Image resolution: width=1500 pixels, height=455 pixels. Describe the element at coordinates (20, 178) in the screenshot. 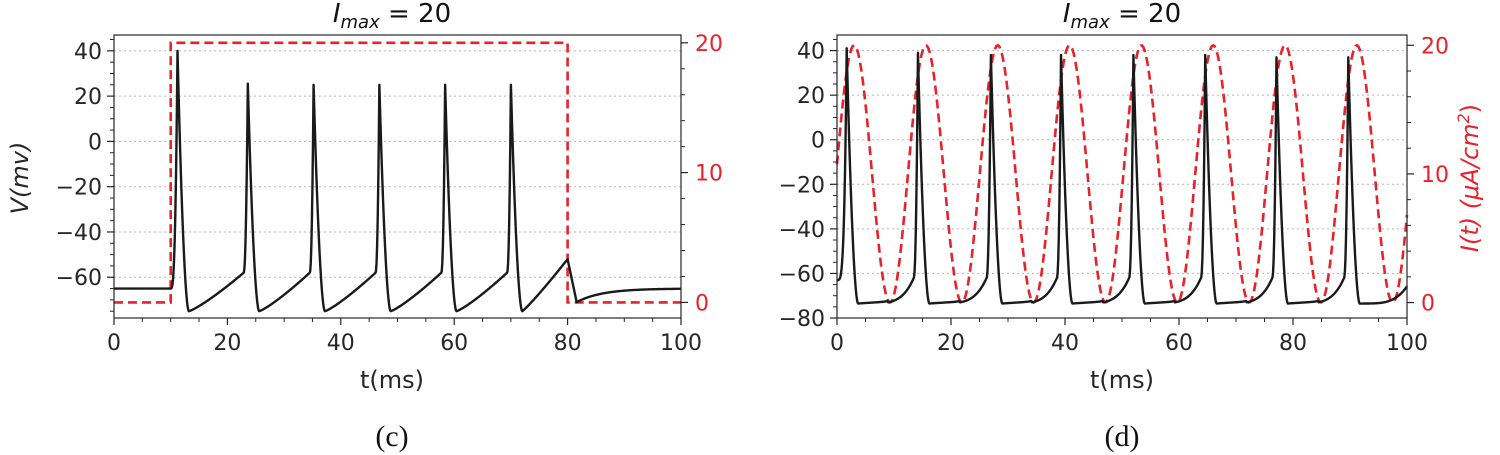

I see `panel-c-y-axis-label: V(mv)` at that location.